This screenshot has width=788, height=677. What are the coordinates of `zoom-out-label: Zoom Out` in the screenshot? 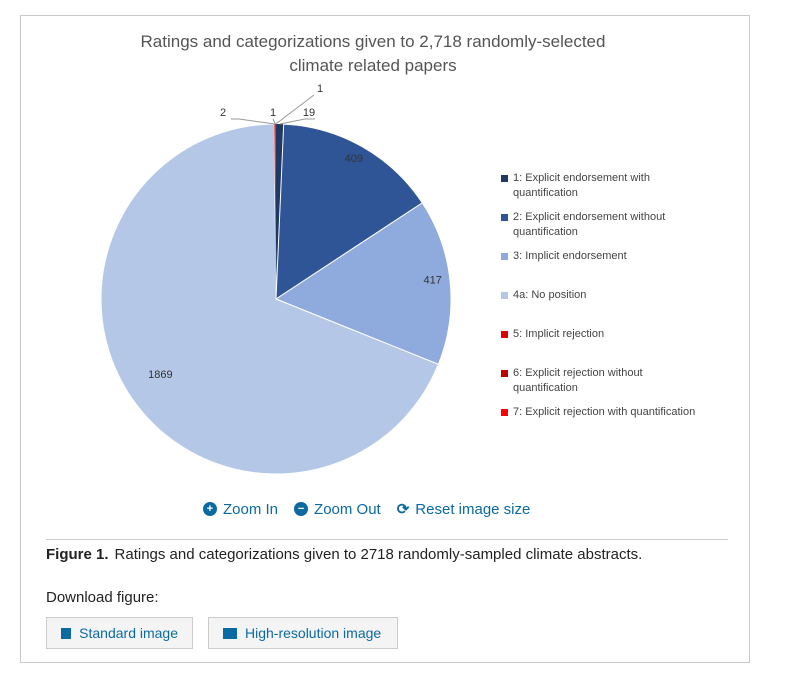 It's located at (347, 509).